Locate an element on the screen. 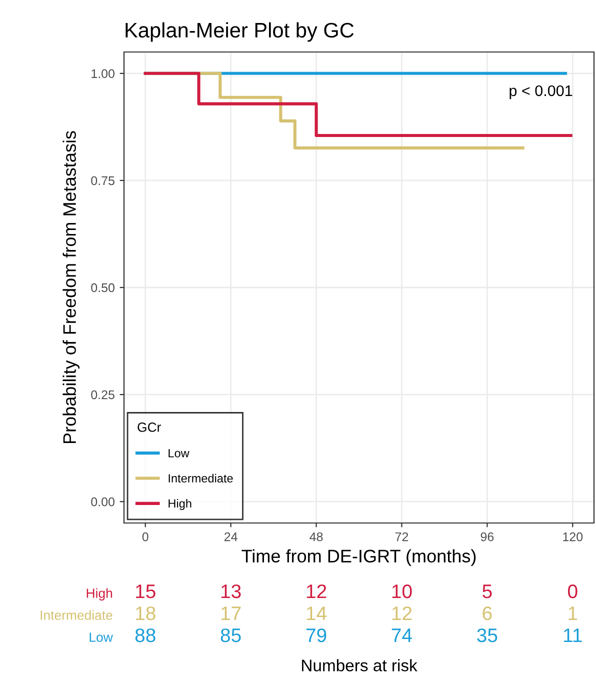 The height and width of the screenshot is (679, 596). category-label: Low is located at coordinates (101, 637).